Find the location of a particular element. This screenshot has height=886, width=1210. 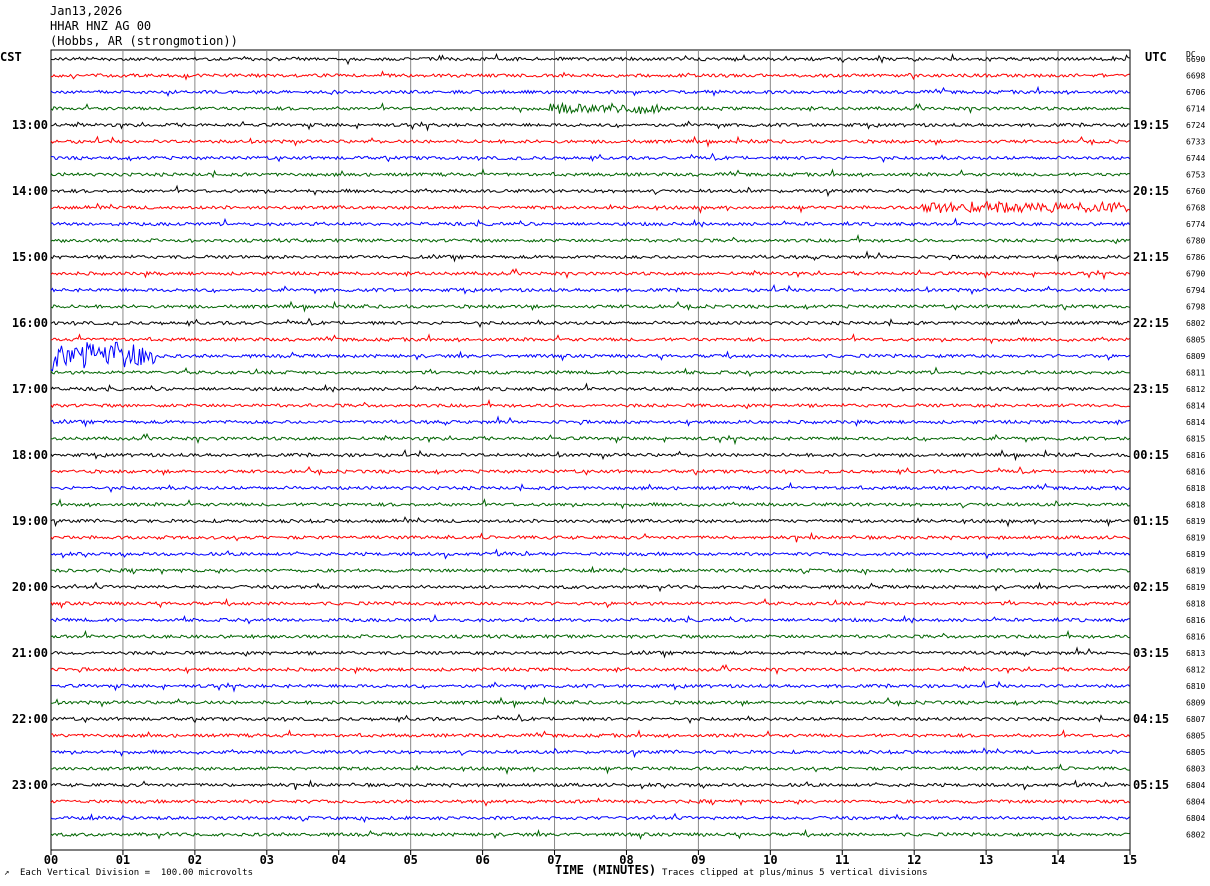

dc-offset-label: 6813 is located at coordinates (1195, 653).